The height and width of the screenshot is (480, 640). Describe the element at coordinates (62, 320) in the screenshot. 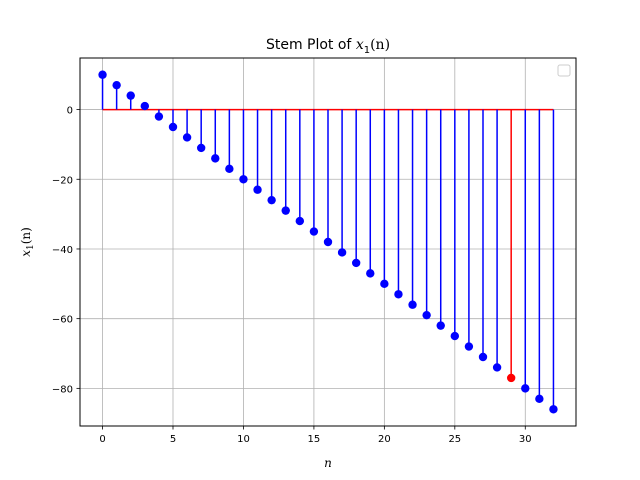

I see `y-tick-label: −60` at that location.